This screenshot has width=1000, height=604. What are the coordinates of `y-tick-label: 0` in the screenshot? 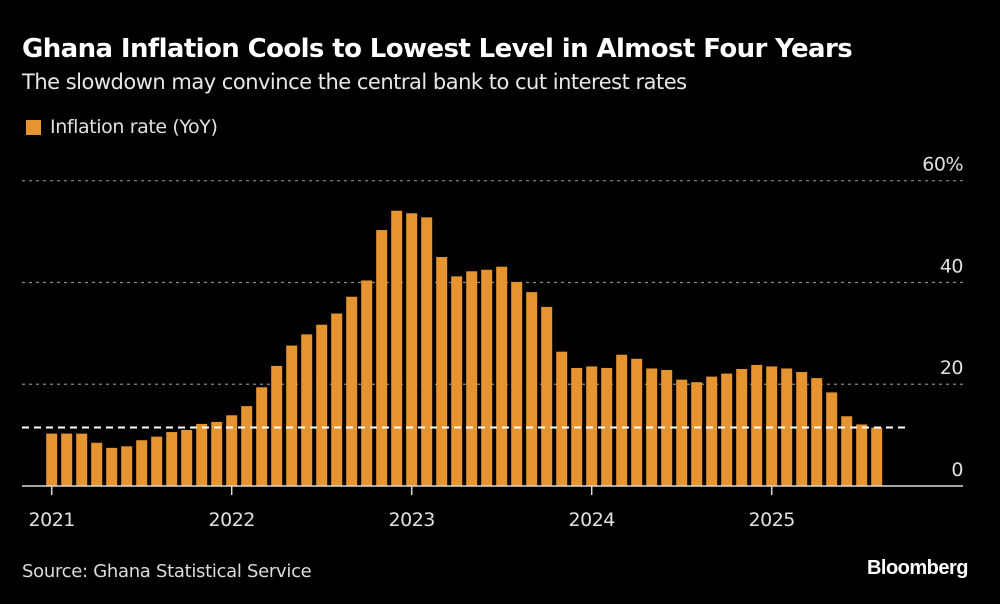 It's located at (957, 470).